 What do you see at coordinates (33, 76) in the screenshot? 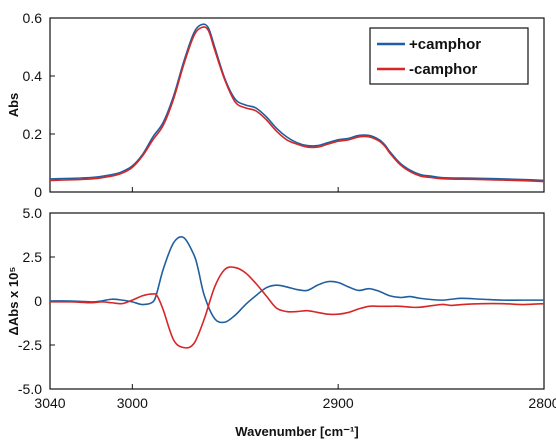
I see `y-tick-label: 0.4` at bounding box center [33, 76].